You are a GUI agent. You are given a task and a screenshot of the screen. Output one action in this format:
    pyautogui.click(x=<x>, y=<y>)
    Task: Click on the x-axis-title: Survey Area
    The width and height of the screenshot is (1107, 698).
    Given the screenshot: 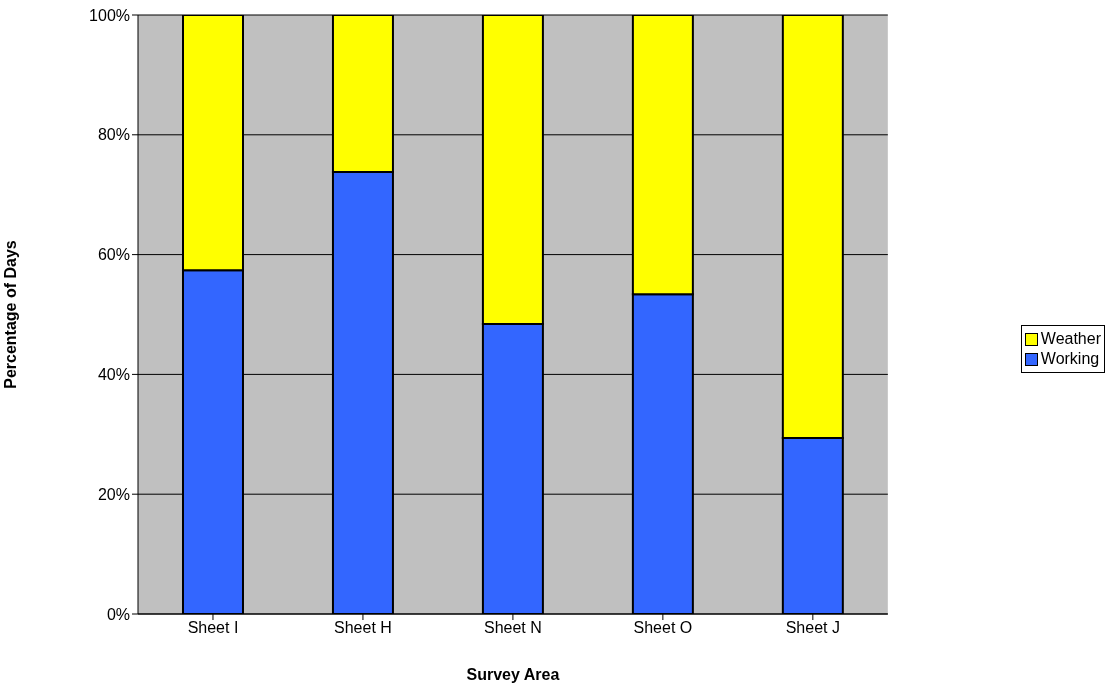 What is the action you would take?
    pyautogui.click(x=513, y=674)
    